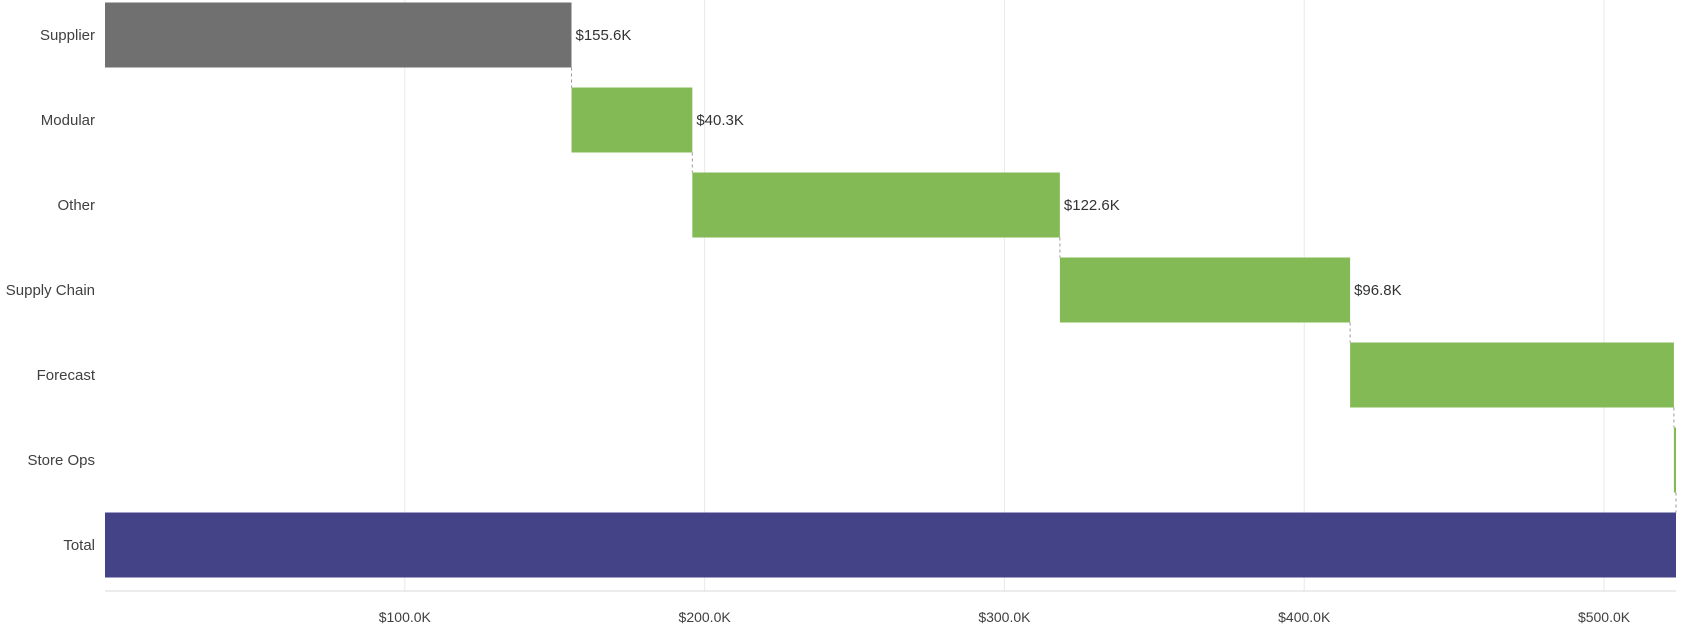 This screenshot has width=1686, height=640. I want to click on category-label: Supplier, so click(67, 35).